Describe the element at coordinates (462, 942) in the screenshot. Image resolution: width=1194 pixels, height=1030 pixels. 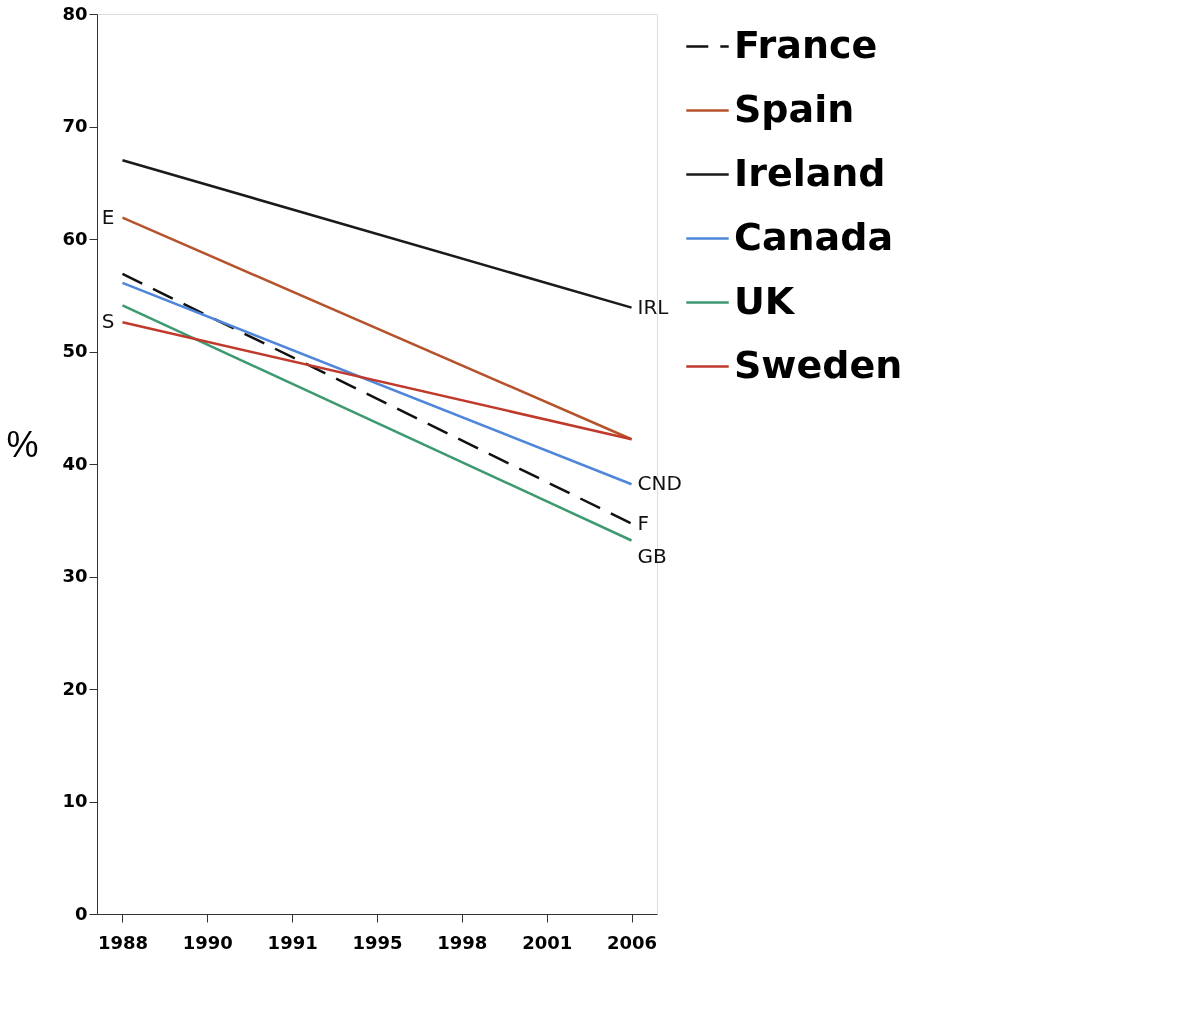
I see `x-tick-label: 1998` at that location.